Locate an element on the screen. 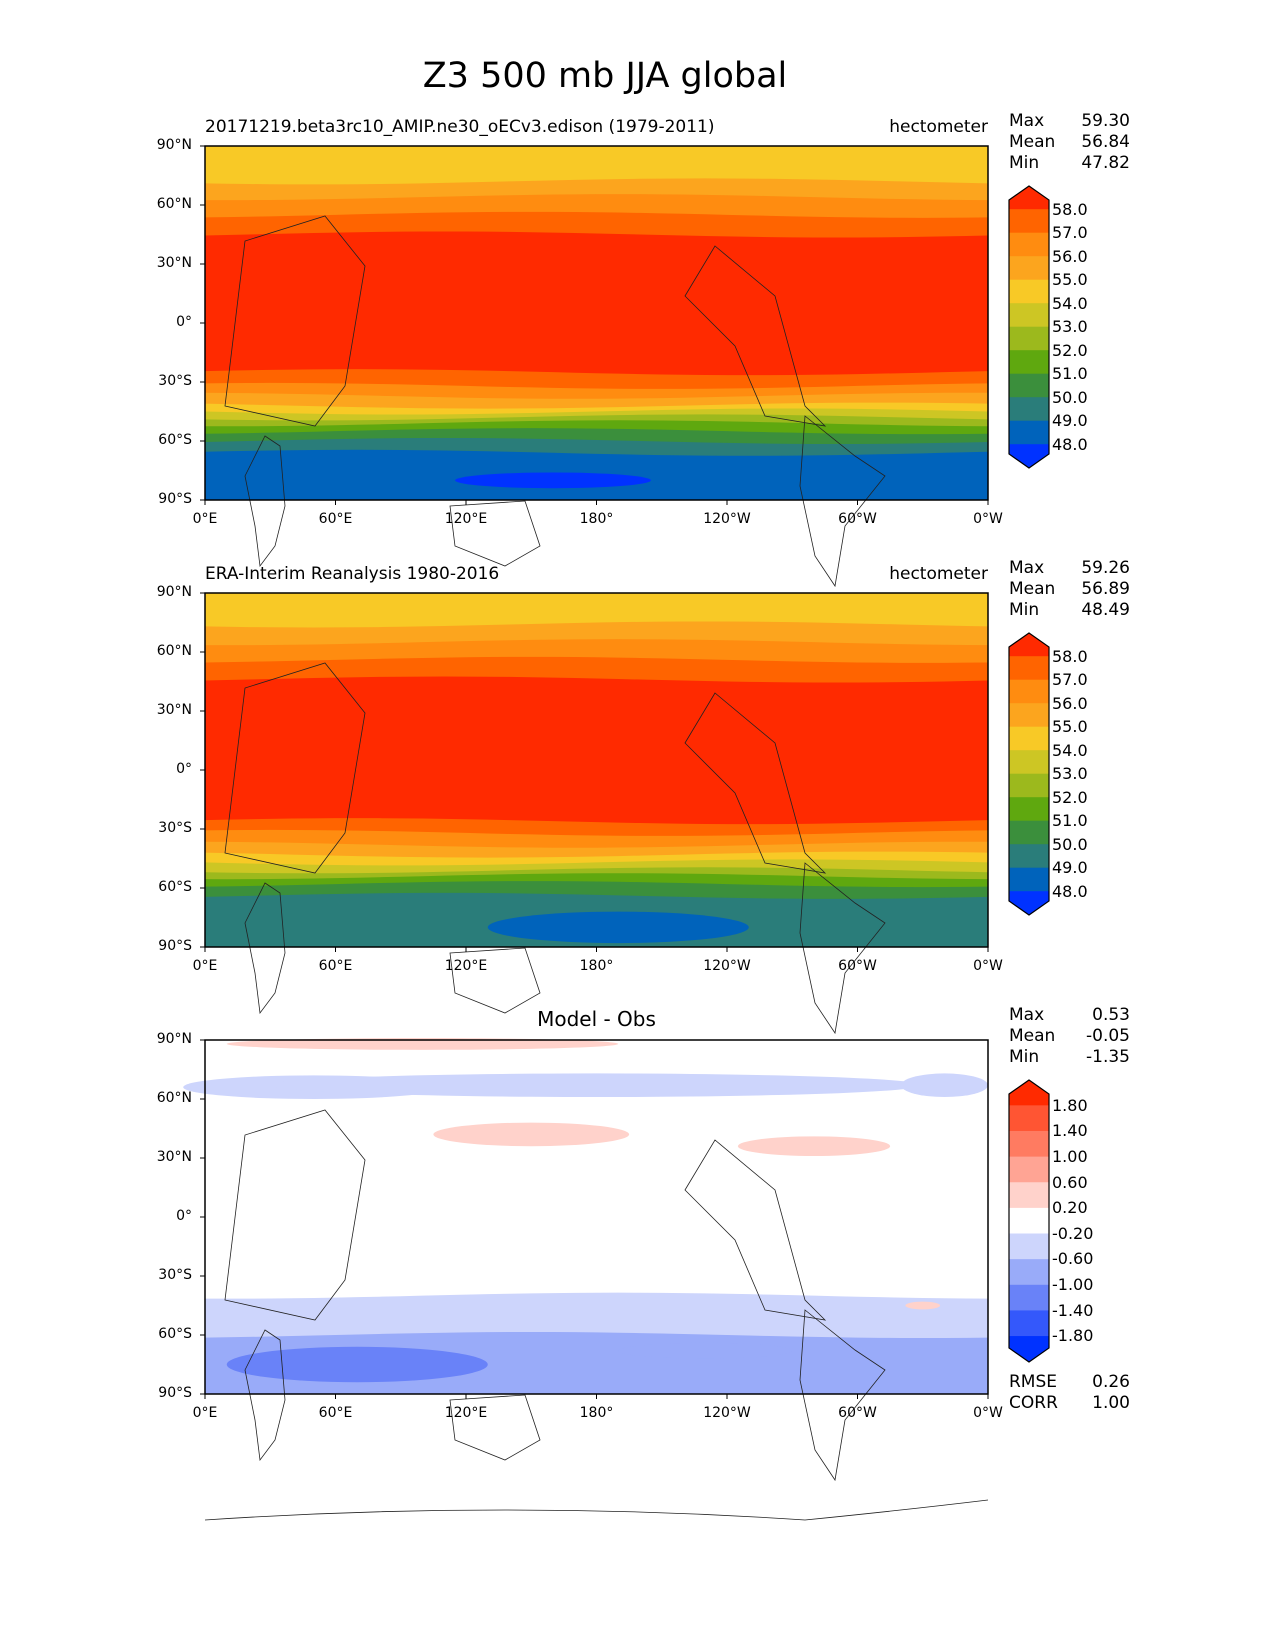  stat-value: 48.49 is located at coordinates (1105, 610).